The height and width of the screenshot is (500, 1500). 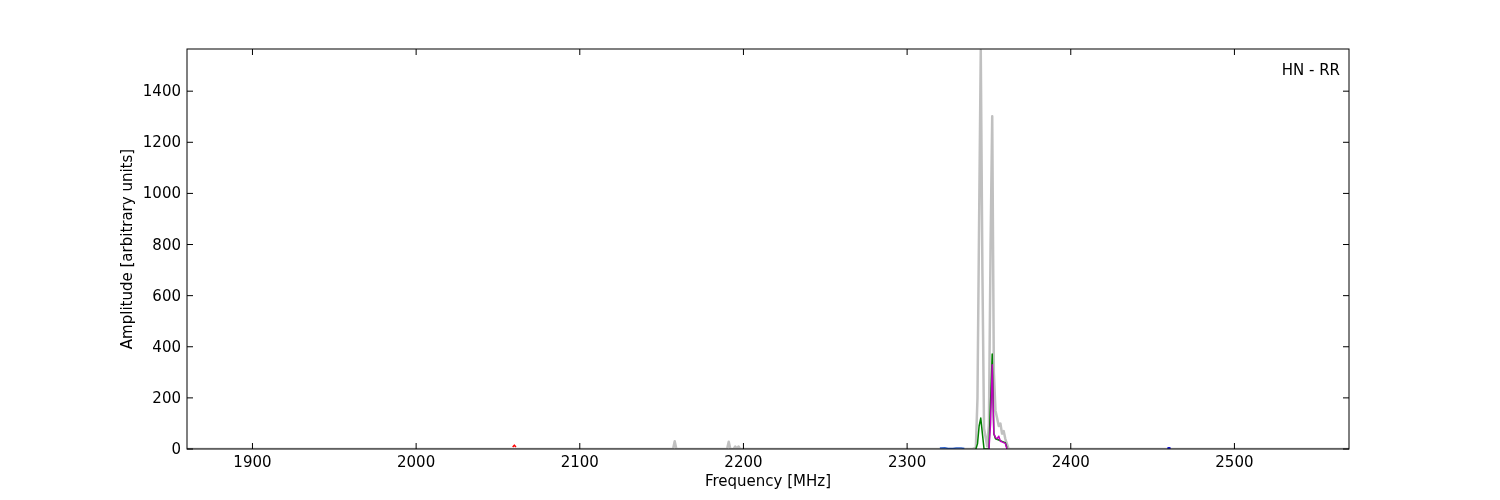 What do you see at coordinates (161, 142) in the screenshot?
I see `y-tick-label: 1200` at bounding box center [161, 142].